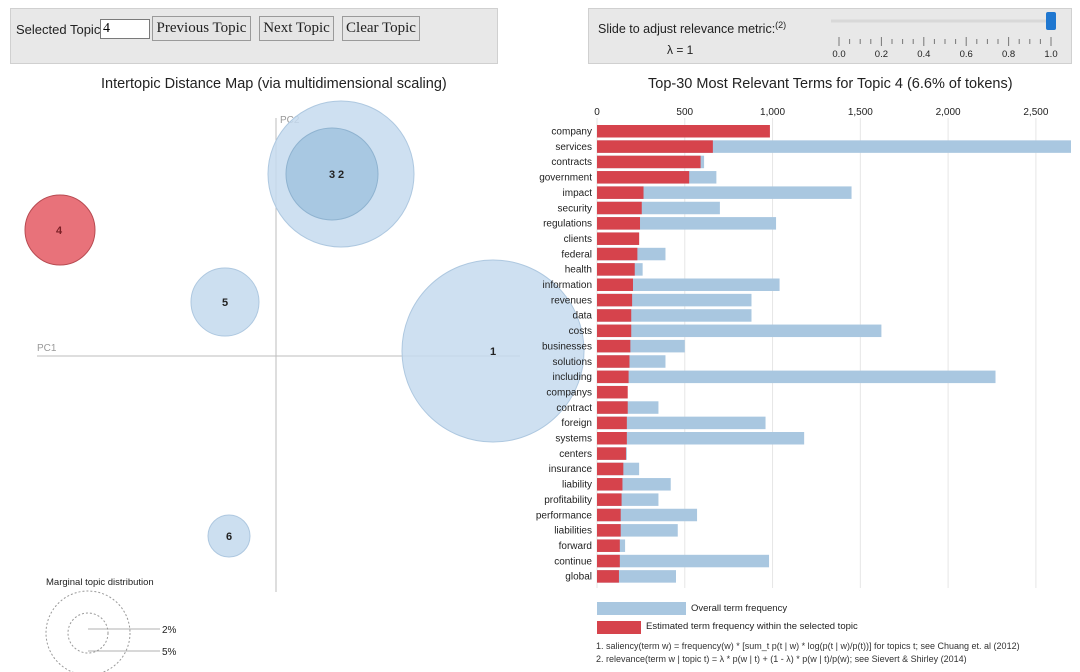  Describe the element at coordinates (573, 439) in the screenshot. I see `term-label: systems` at that location.